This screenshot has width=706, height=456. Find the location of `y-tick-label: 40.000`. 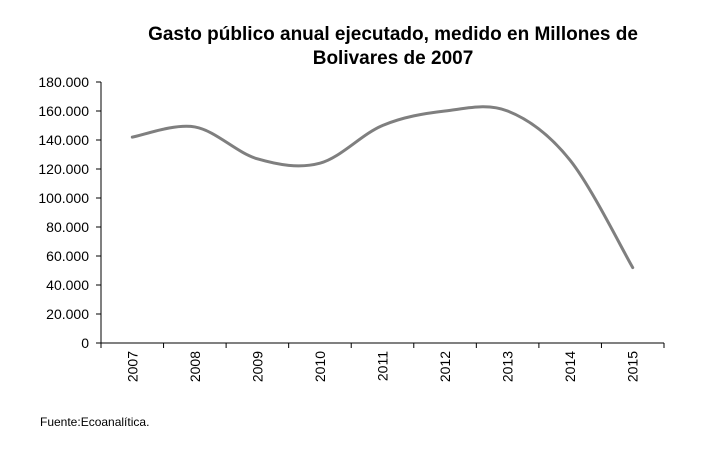

y-tick-label: 40.000 is located at coordinates (67, 285).